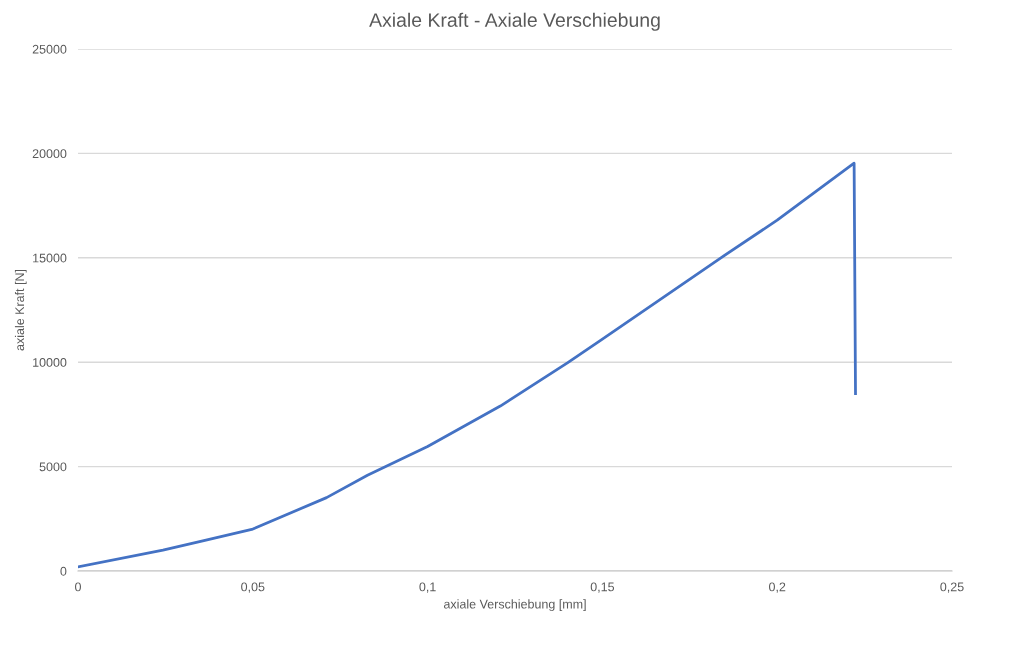 The height and width of the screenshot is (671, 1012). What do you see at coordinates (952, 587) in the screenshot?
I see `x-tick-label: 0,25` at bounding box center [952, 587].